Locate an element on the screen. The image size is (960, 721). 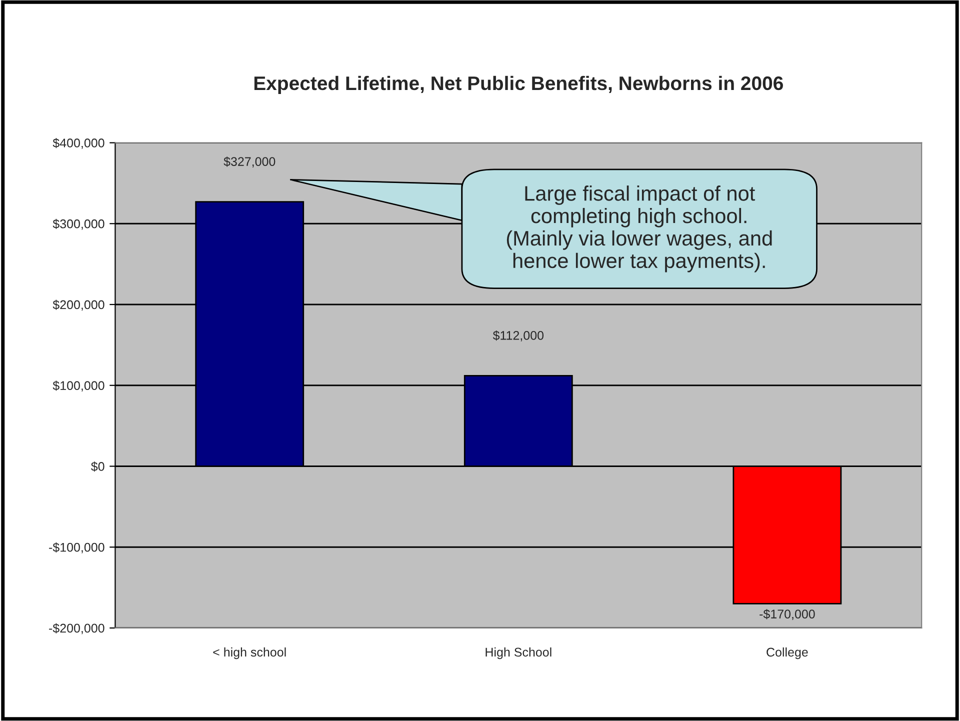
y-tick-label: $100,000 is located at coordinates (78, 386).